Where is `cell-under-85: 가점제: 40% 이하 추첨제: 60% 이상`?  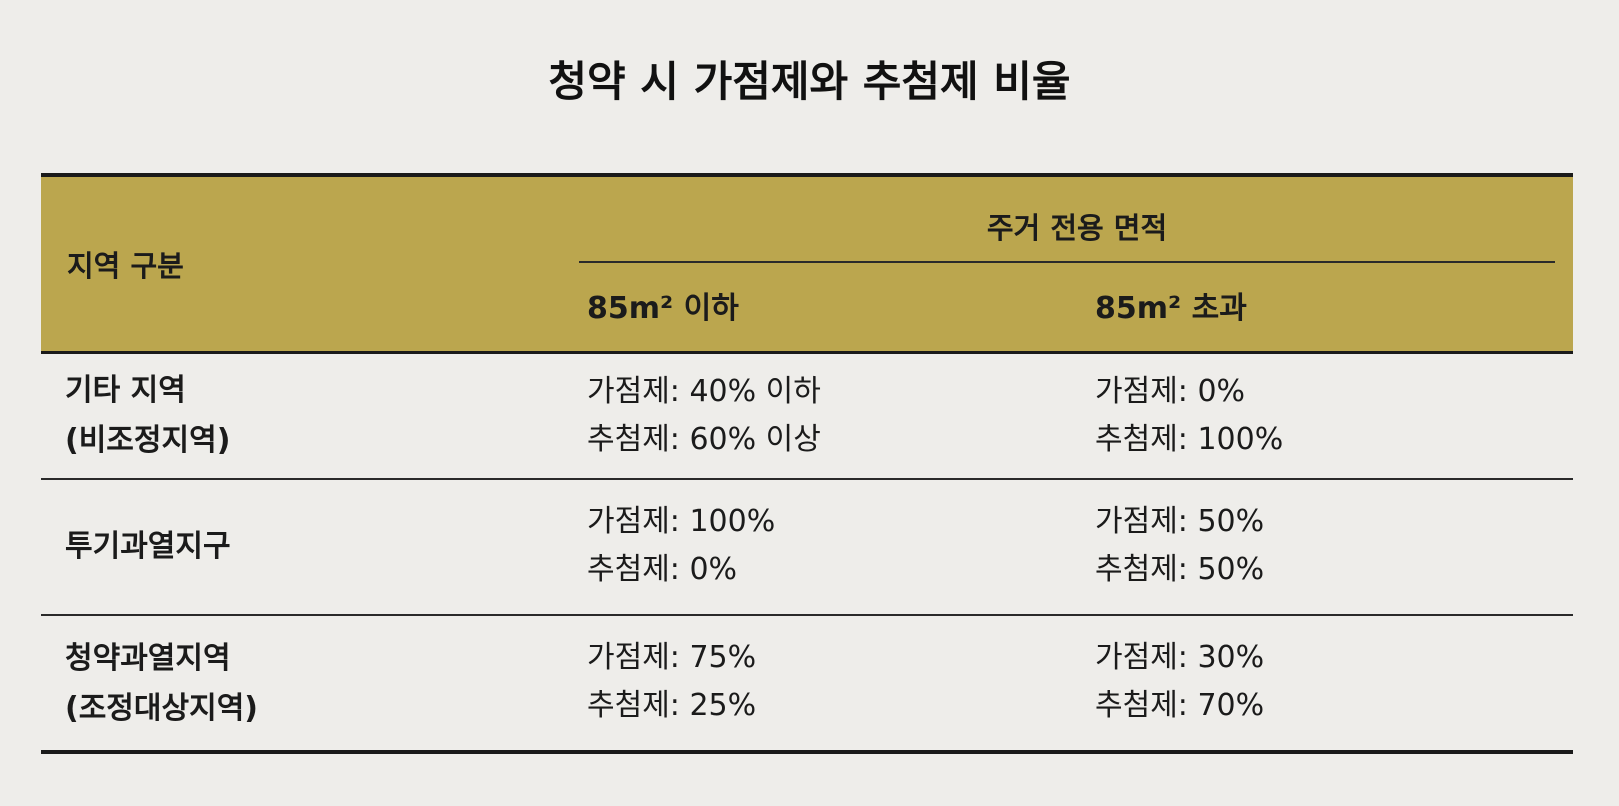 cell-under-85: 가점제: 40% 이하 추첨제: 60% 이상 is located at coordinates (704, 416).